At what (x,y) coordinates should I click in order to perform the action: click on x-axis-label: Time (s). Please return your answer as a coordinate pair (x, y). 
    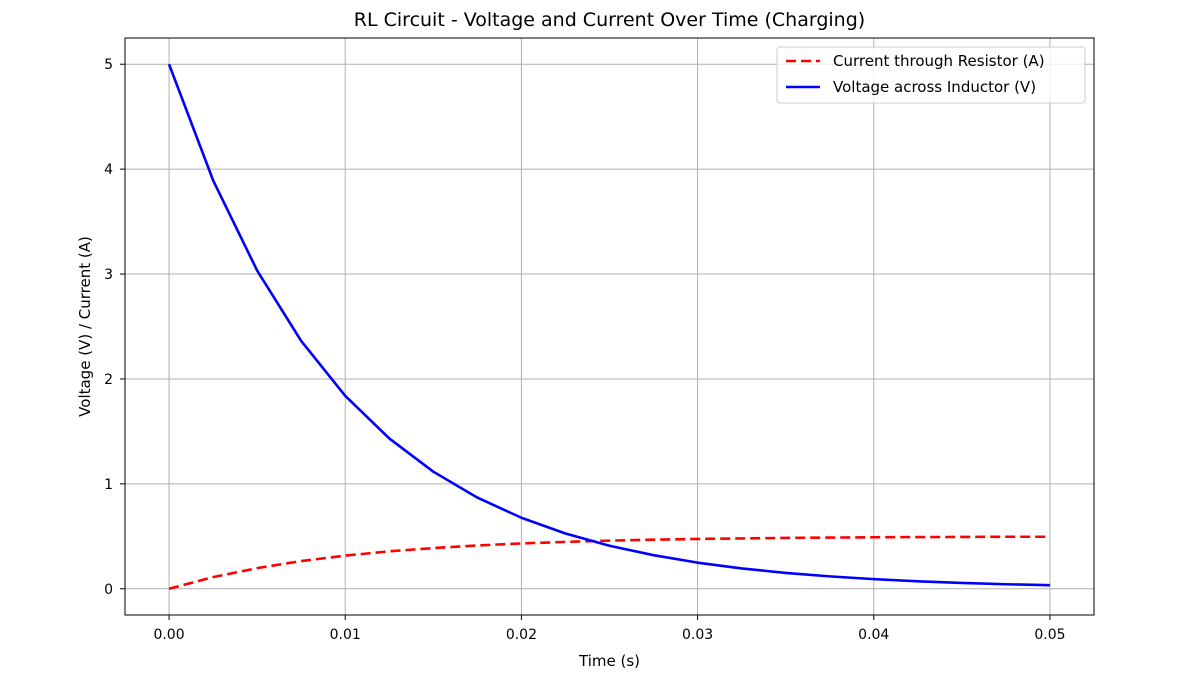
    Looking at the image, I should click on (609, 661).